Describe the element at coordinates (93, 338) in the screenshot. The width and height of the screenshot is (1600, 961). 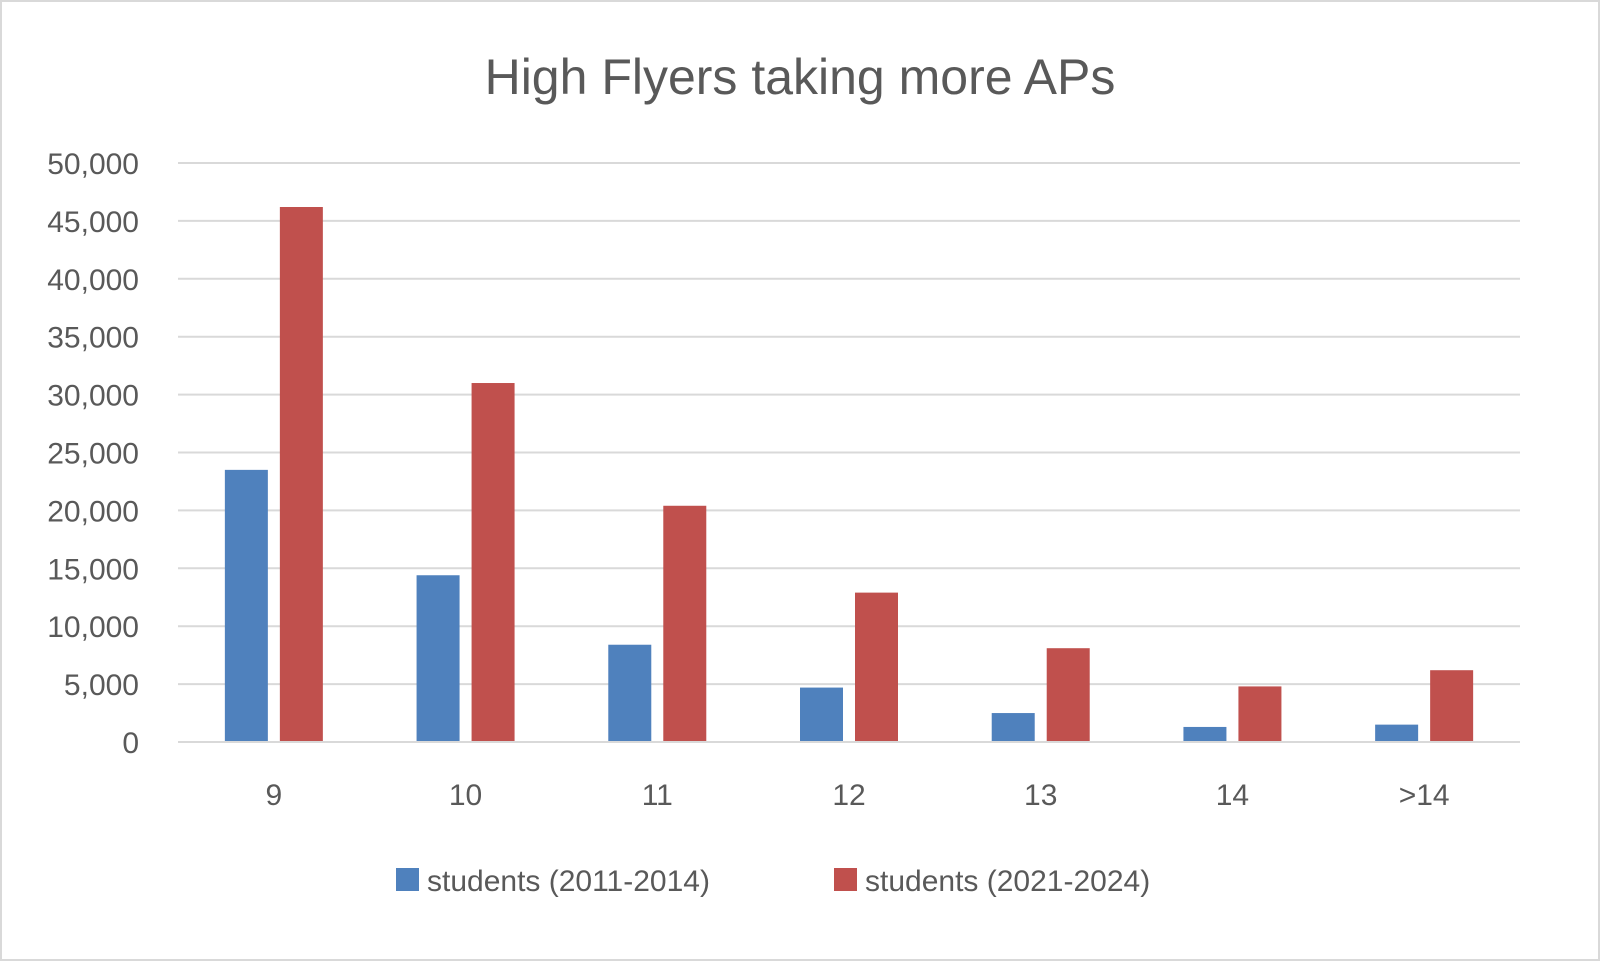
I see `y-tick-label: 35,000` at that location.